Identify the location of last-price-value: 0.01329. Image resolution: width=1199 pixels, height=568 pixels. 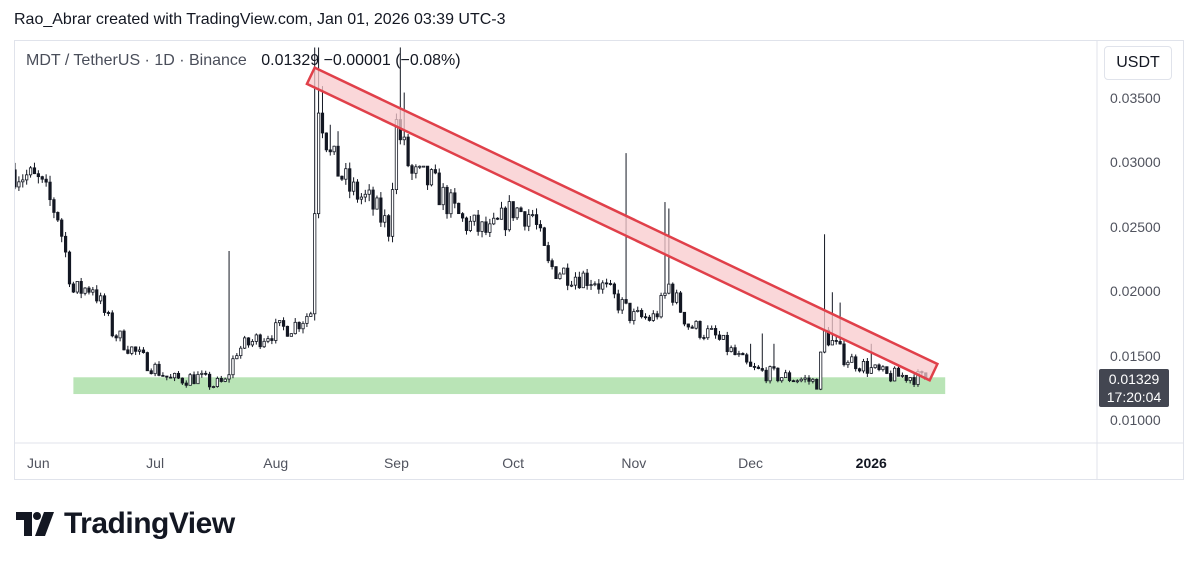
(1134, 379).